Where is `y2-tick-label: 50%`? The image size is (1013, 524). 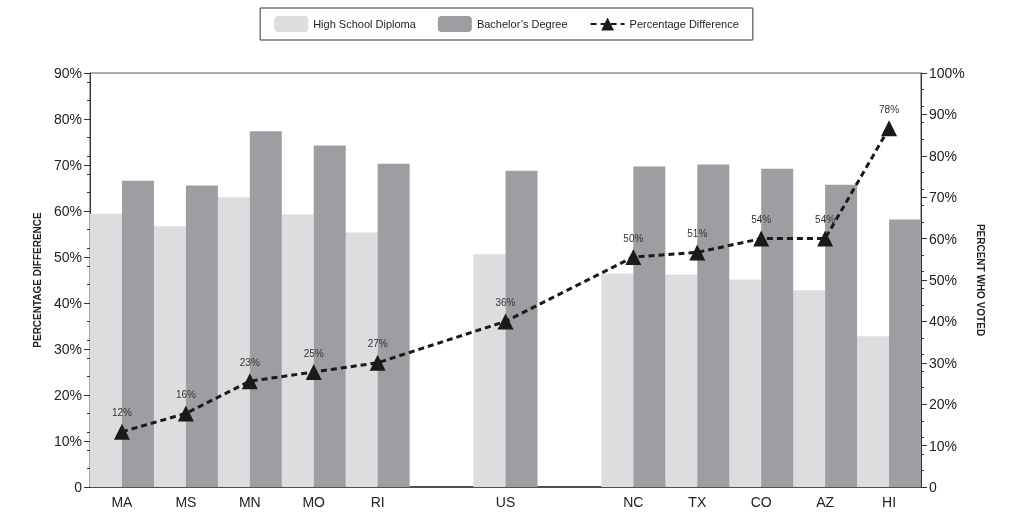 y2-tick-label: 50% is located at coordinates (943, 280).